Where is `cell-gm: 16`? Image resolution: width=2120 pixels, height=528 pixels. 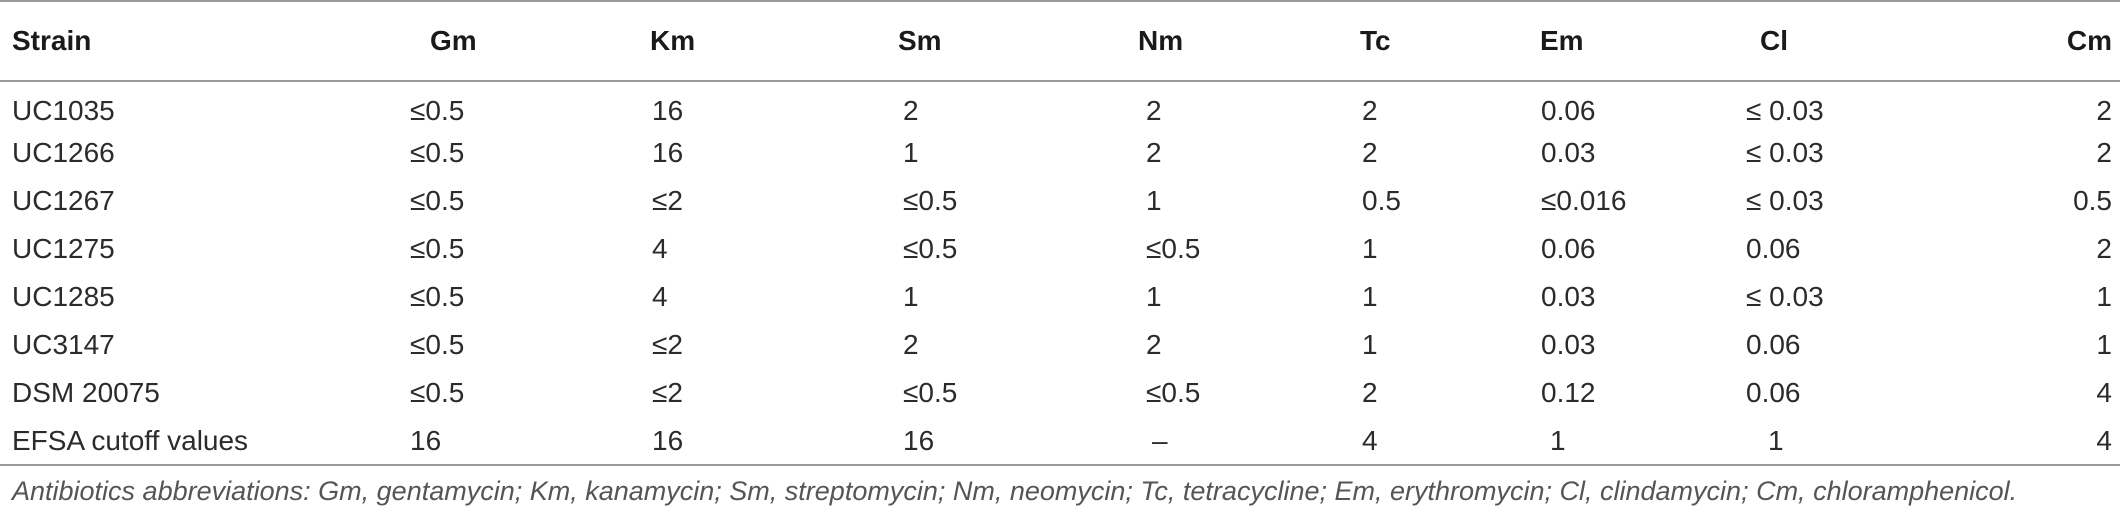
cell-gm: 16 is located at coordinates (440, 441).